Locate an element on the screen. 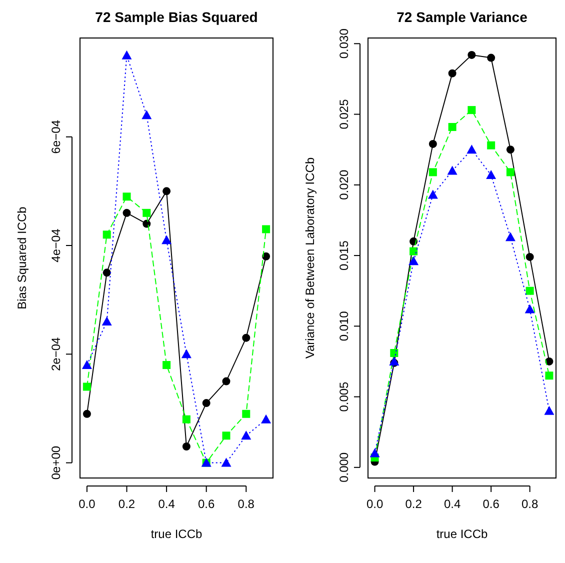  y-tick-label: 0.005 is located at coordinates (344, 396).